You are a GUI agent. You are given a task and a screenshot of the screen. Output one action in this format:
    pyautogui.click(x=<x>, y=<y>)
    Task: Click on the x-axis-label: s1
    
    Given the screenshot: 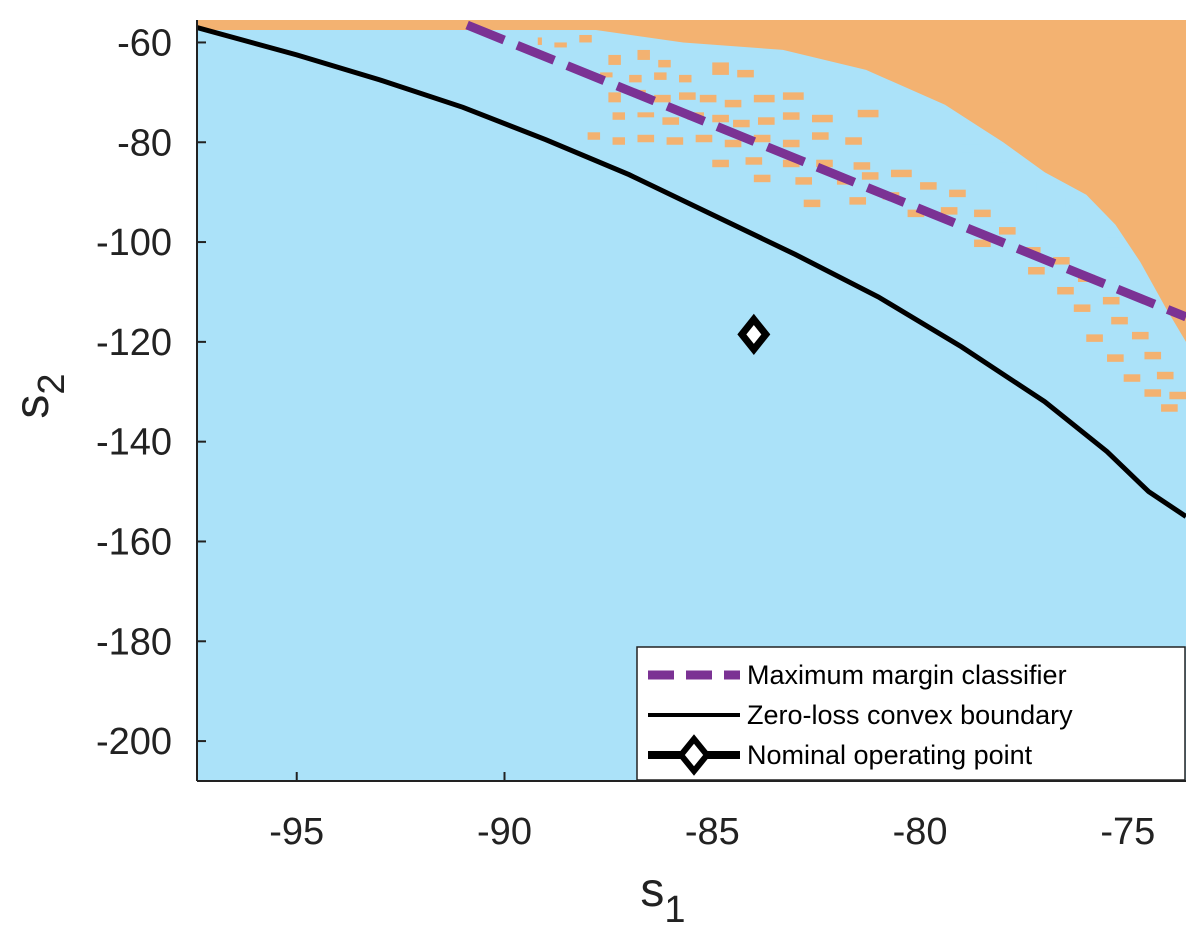 What is the action you would take?
    pyautogui.click(x=662, y=897)
    